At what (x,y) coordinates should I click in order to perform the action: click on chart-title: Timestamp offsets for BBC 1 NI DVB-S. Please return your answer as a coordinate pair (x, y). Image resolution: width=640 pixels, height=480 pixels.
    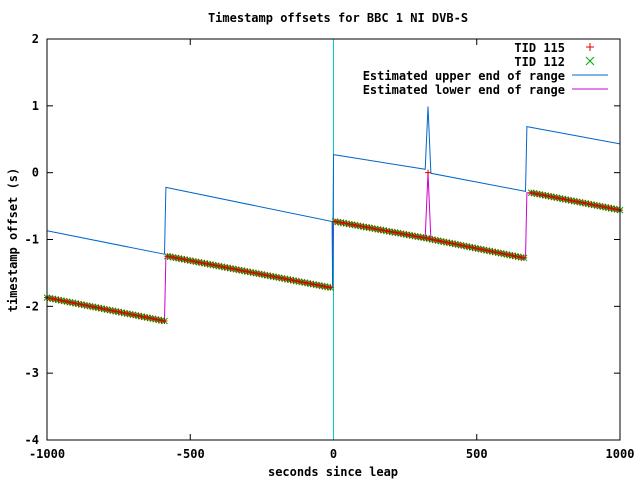
    Looking at the image, I should click on (338, 18).